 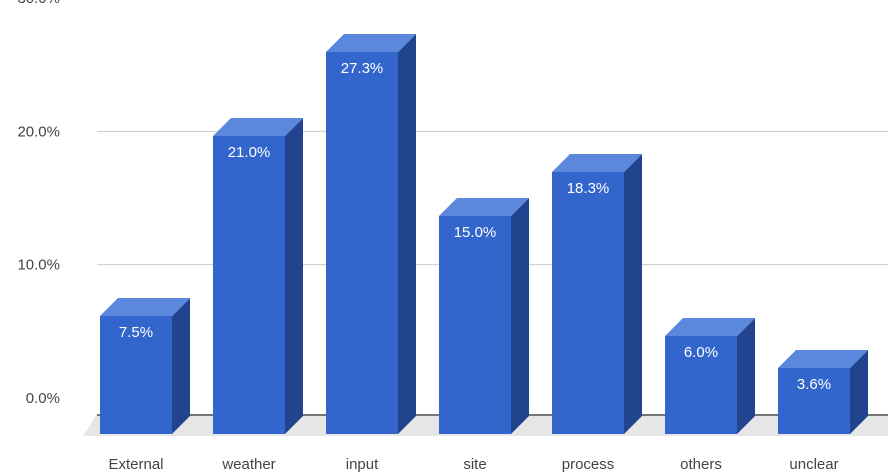 I want to click on bar-others: 6.0%, so click(x=710, y=376).